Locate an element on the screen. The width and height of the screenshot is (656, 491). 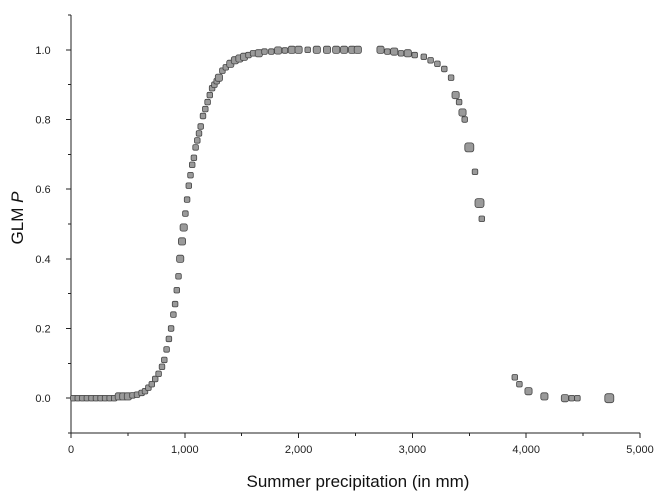
x-tick-label: 0 is located at coordinates (71, 450).